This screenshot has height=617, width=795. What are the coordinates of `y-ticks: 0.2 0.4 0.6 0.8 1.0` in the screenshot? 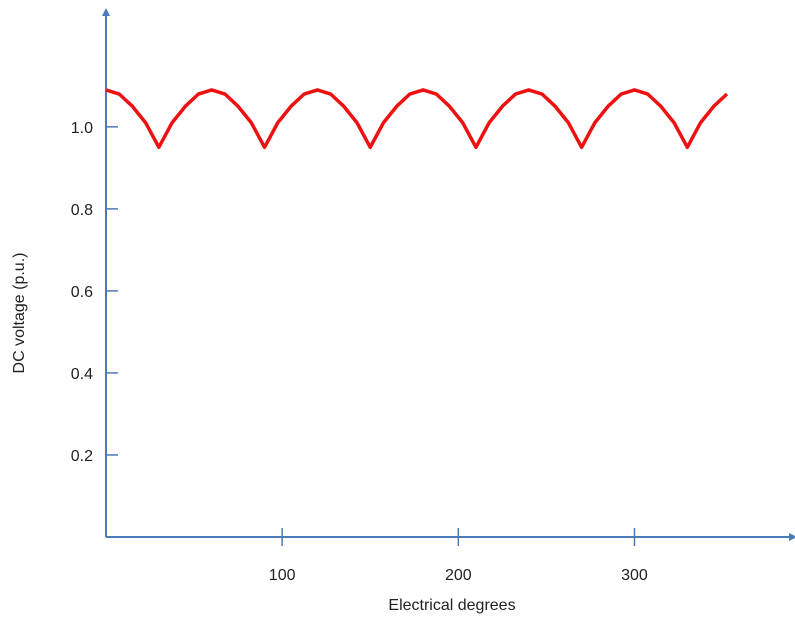 It's located at (94, 292).